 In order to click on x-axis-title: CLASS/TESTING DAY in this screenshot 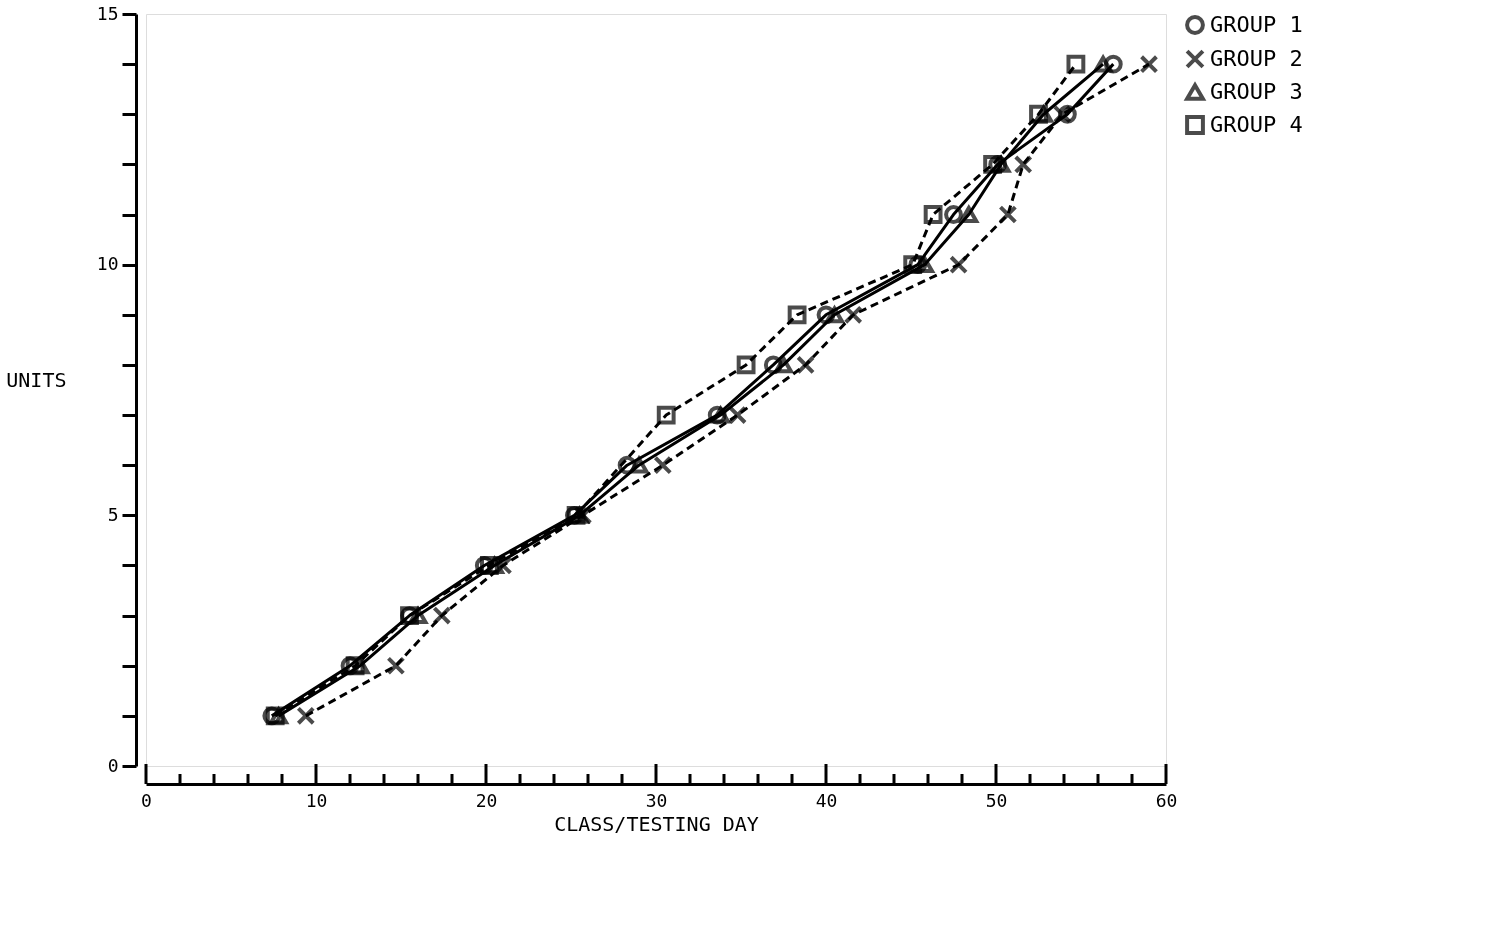, I will do `click(656, 823)`.